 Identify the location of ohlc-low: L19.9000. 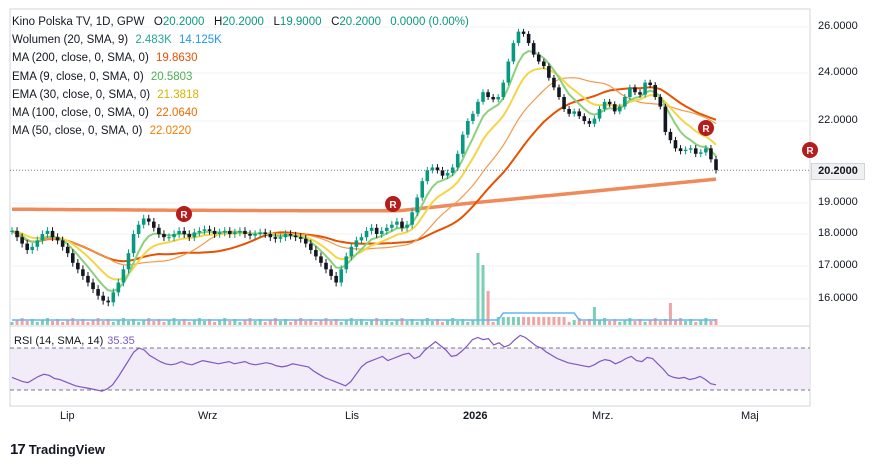
(297, 22).